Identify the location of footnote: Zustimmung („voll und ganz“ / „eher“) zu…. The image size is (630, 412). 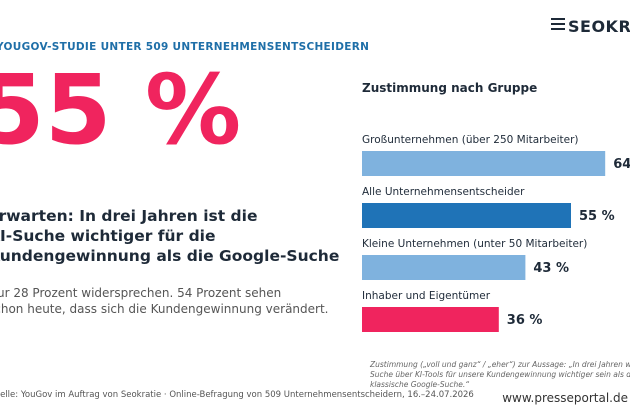
(499, 364).